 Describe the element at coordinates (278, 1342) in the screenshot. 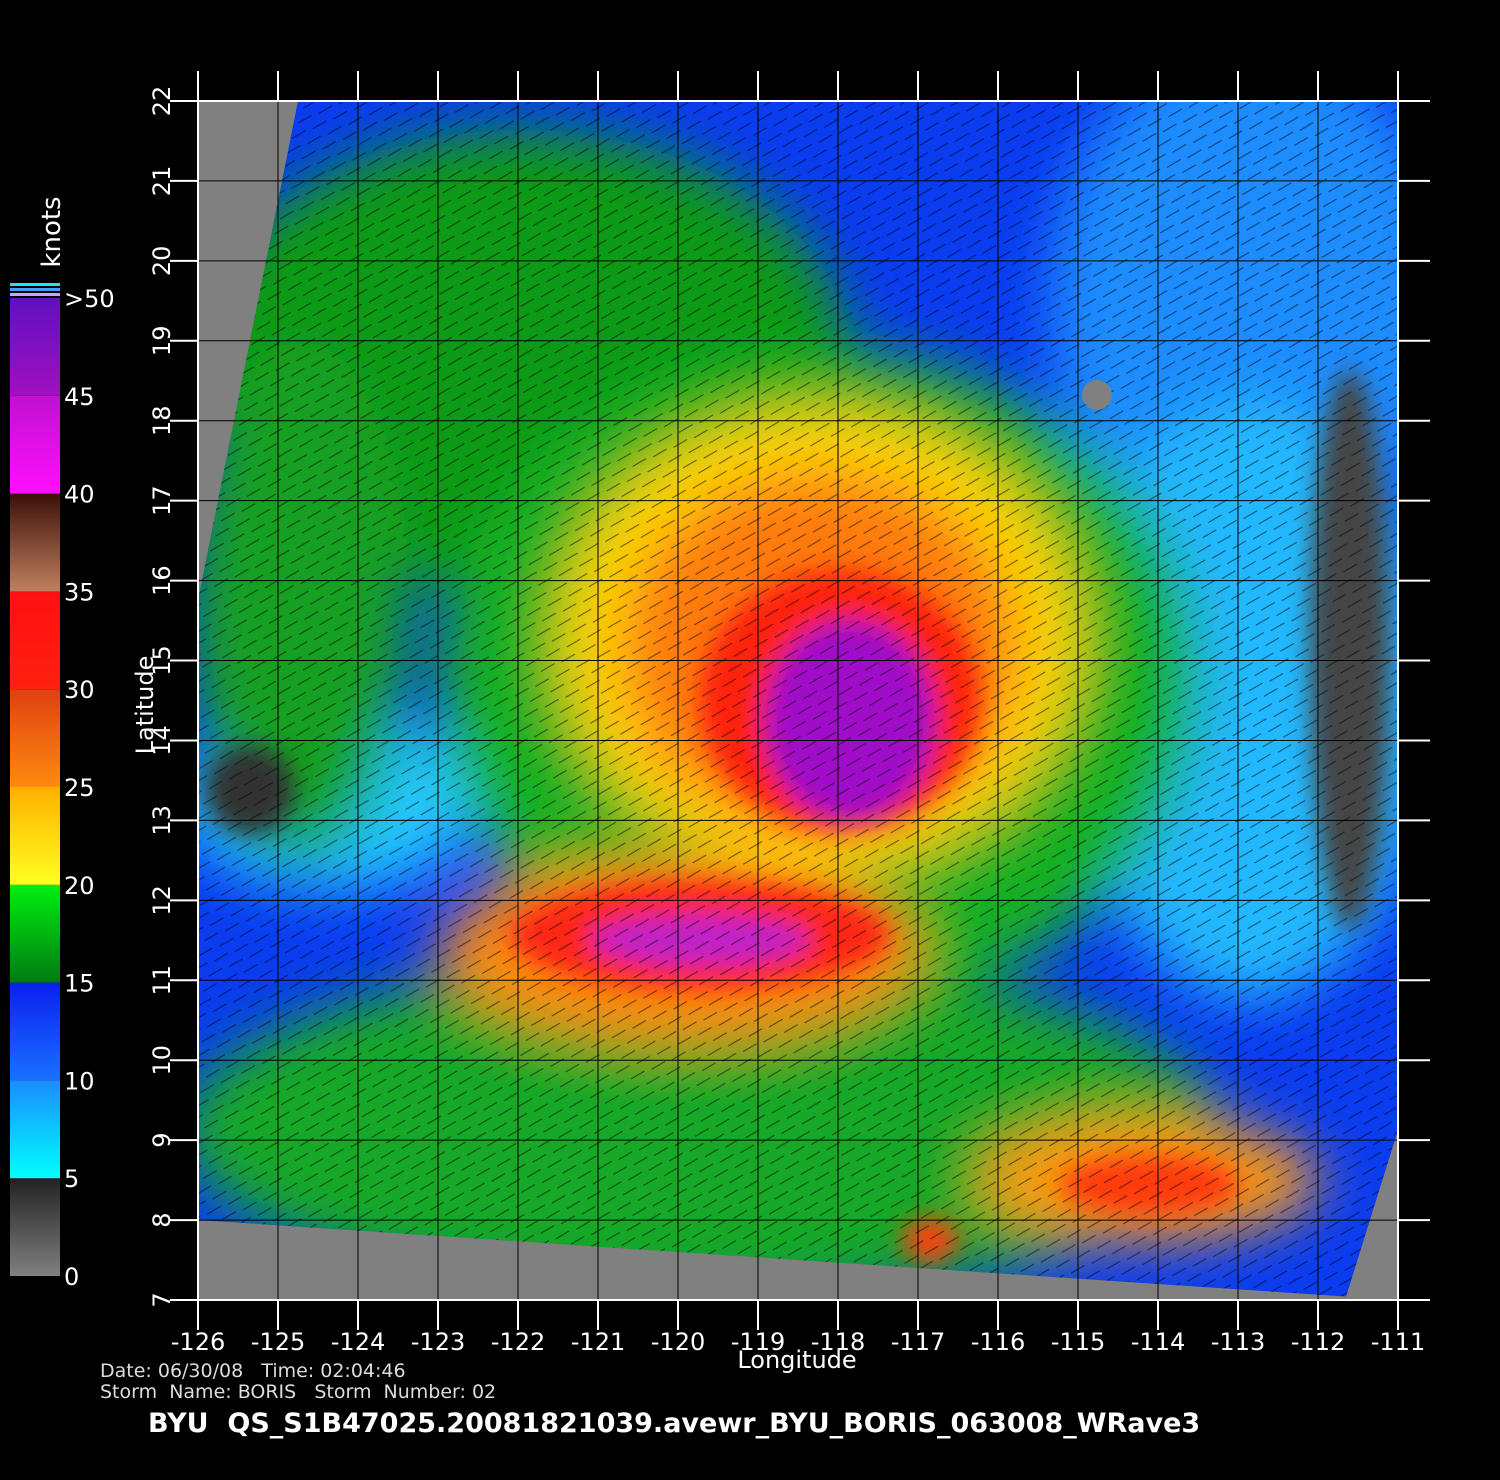

I see `x-tick-label: -125` at that location.